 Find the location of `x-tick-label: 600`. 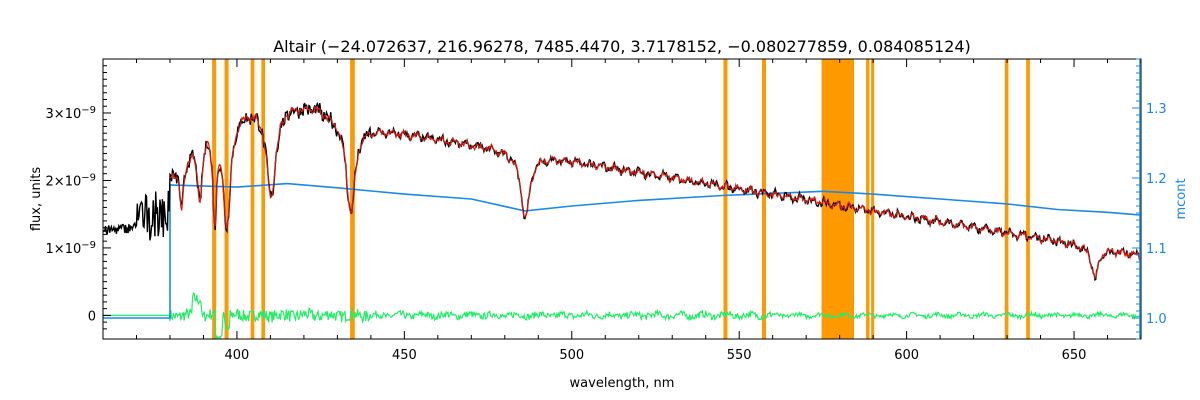

x-tick-label: 600 is located at coordinates (906, 355).